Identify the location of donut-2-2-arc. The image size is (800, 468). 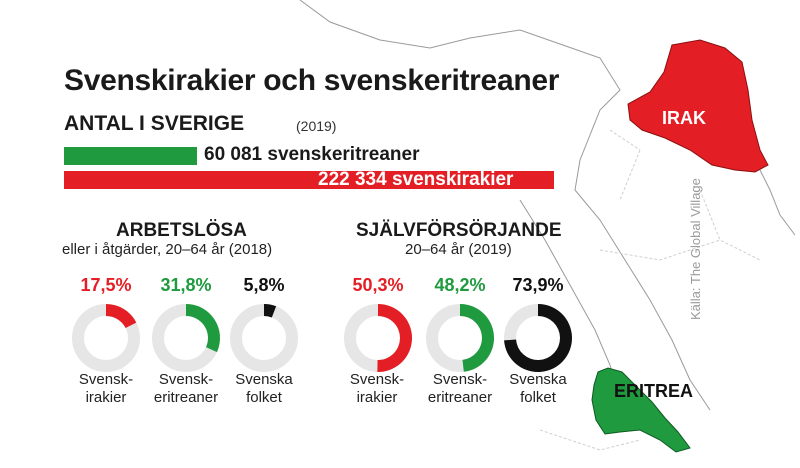
(477, 338).